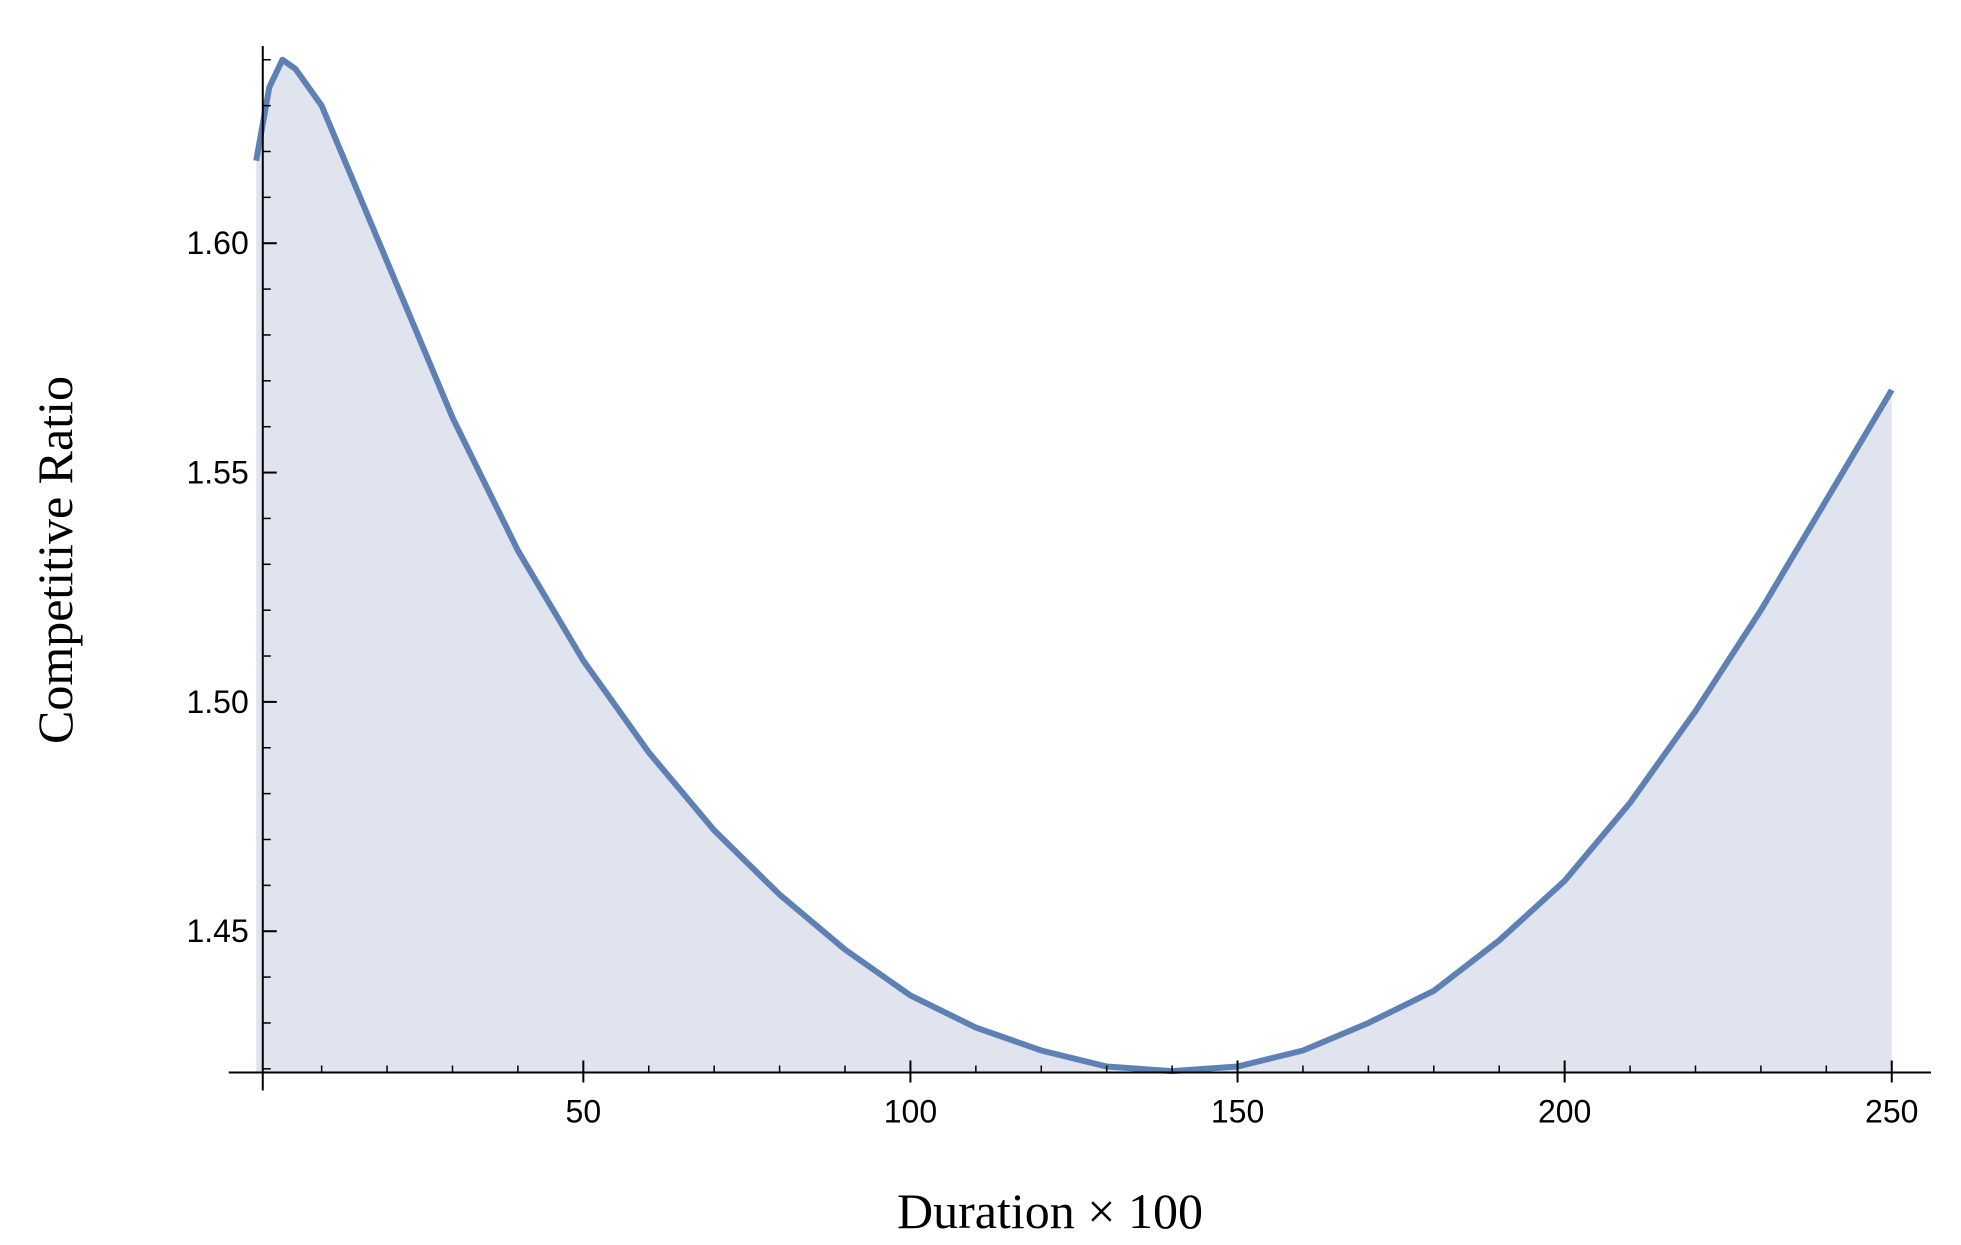  What do you see at coordinates (1564, 1112) in the screenshot?
I see `x-tick-label: 200` at bounding box center [1564, 1112].